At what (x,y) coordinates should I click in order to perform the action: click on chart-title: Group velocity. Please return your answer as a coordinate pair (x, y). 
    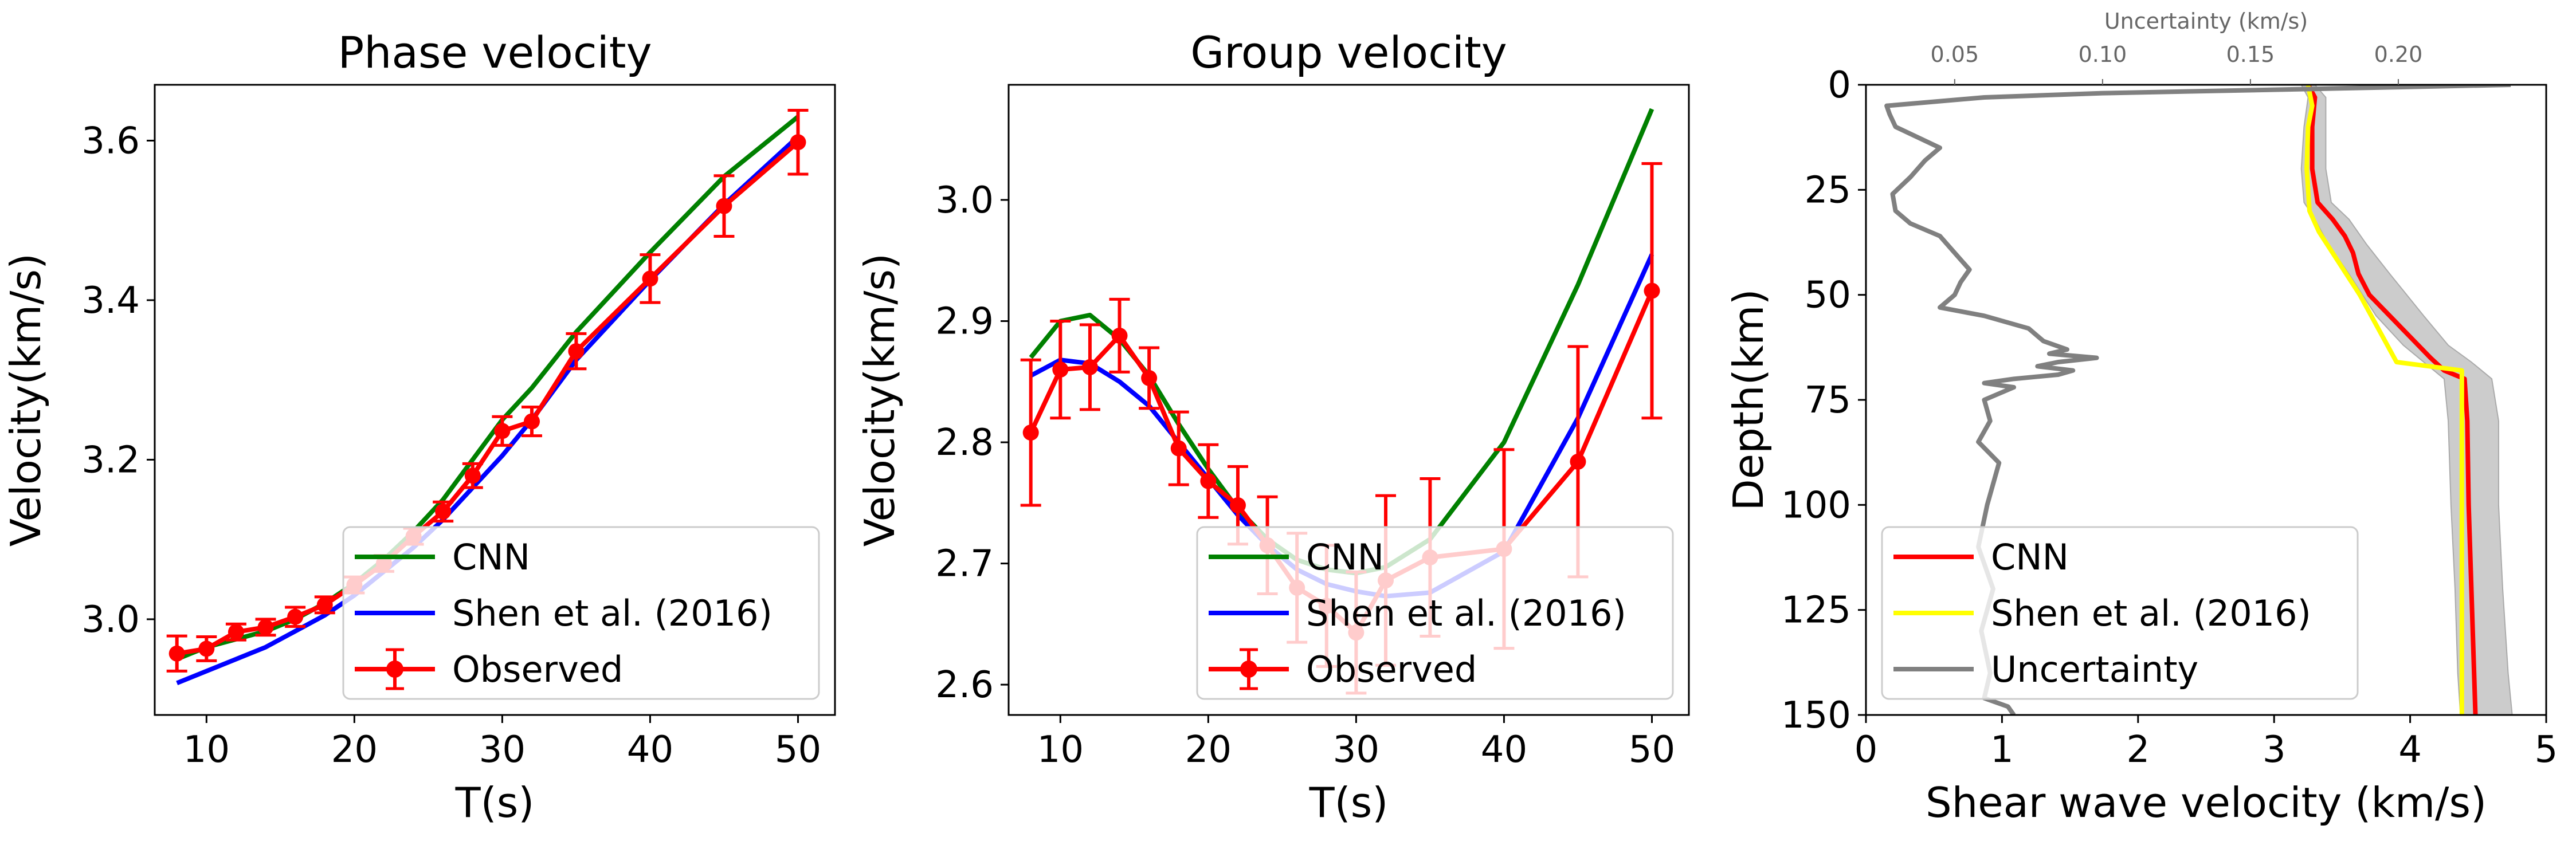
    Looking at the image, I should click on (1348, 53).